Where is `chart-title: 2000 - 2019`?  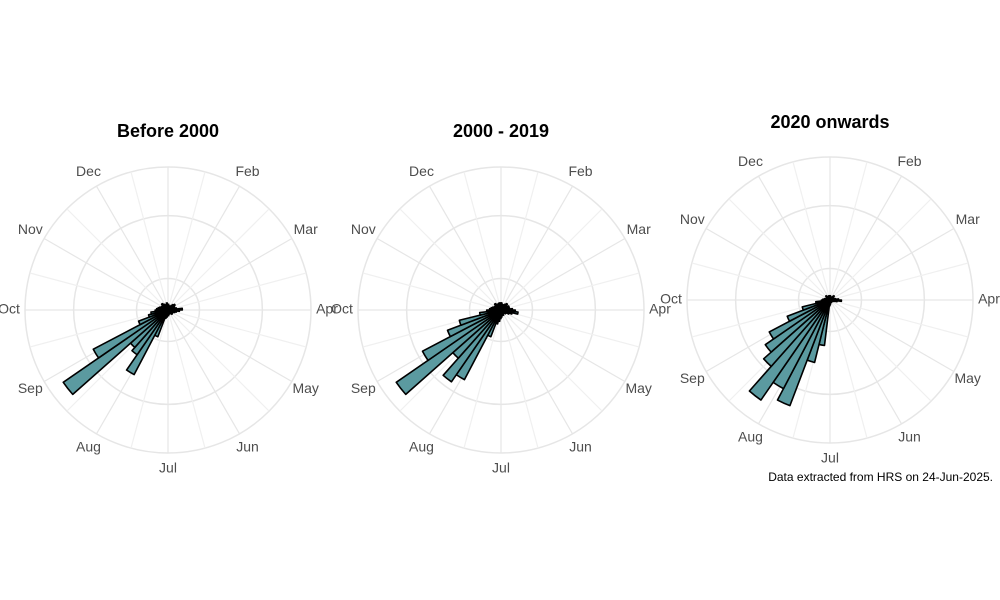 chart-title: 2000 - 2019 is located at coordinates (501, 131).